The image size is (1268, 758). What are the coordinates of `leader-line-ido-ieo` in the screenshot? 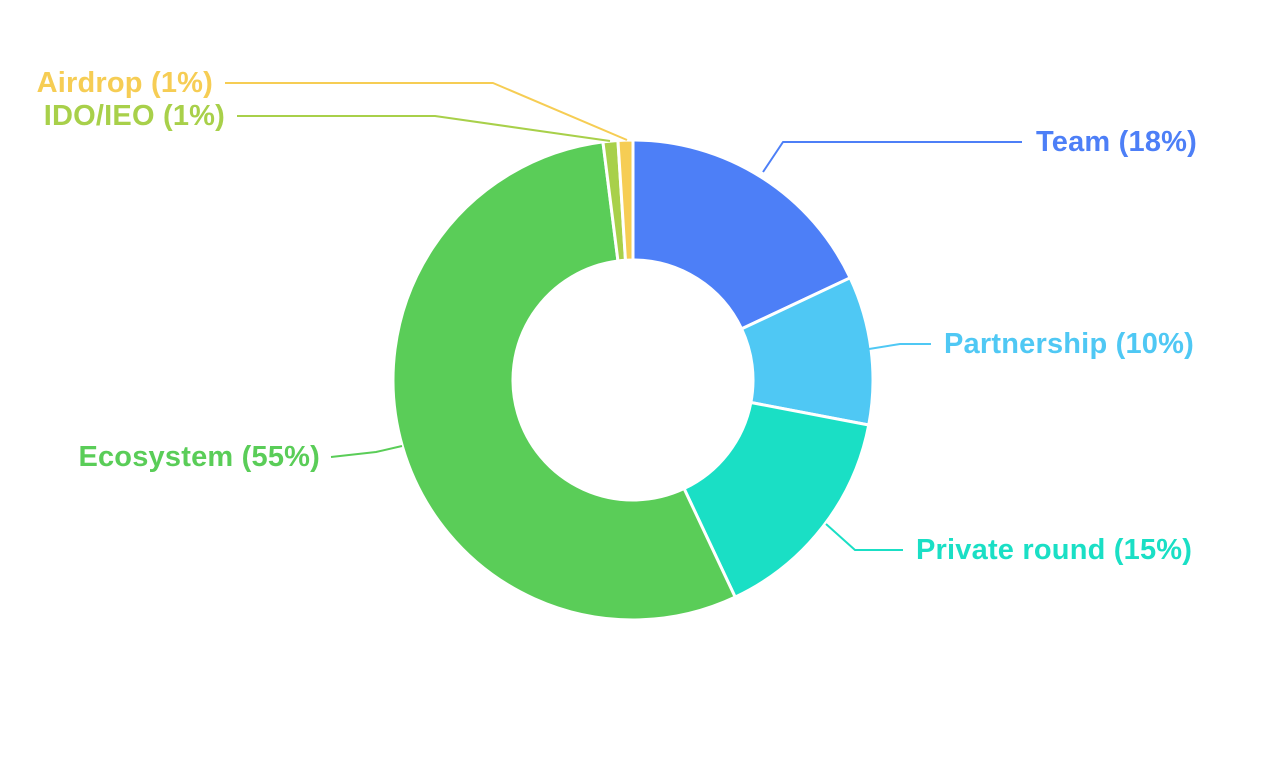 It's located at (424, 128).